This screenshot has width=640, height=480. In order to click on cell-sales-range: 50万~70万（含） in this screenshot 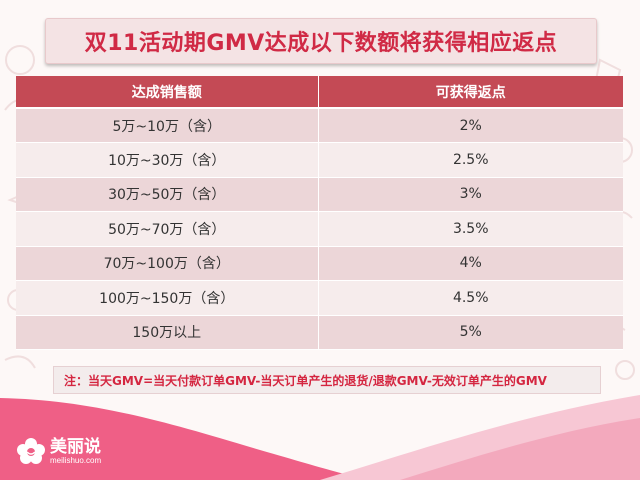, I will do `click(167, 229)`.